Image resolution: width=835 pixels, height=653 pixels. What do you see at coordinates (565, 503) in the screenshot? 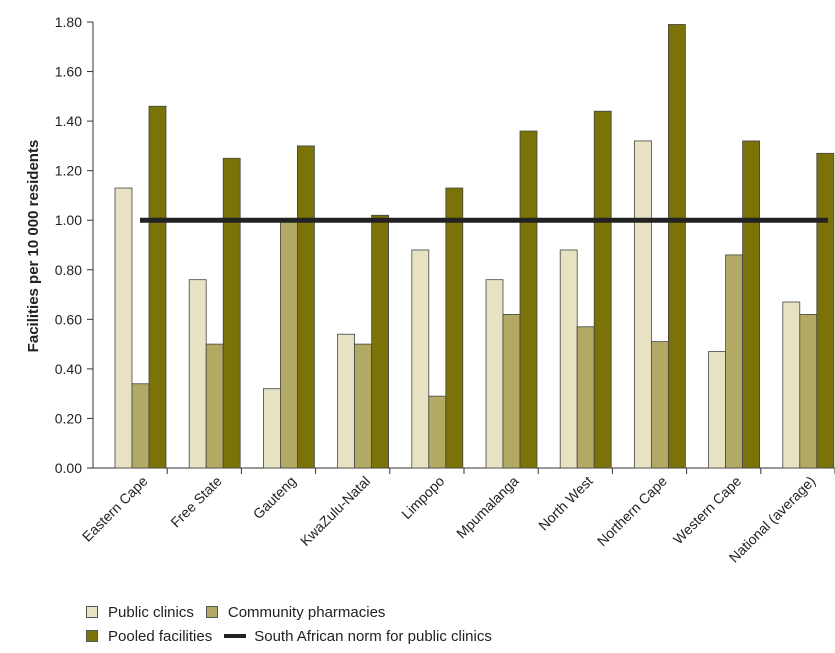
I see `x-tick-label: North West` at bounding box center [565, 503].